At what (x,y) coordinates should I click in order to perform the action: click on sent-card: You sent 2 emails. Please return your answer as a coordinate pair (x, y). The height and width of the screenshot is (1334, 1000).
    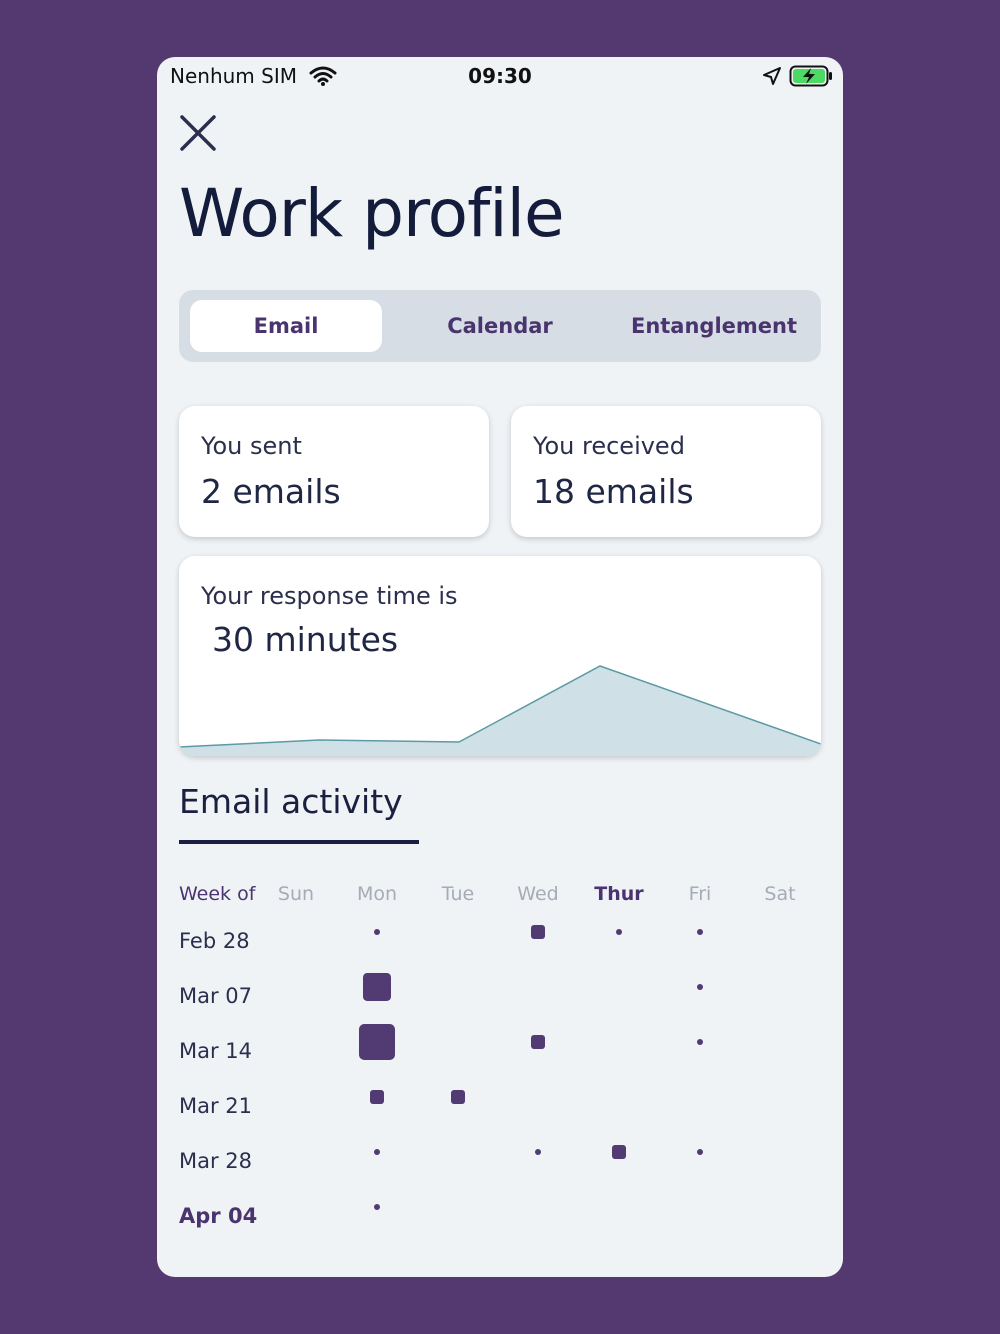
    Looking at the image, I should click on (334, 471).